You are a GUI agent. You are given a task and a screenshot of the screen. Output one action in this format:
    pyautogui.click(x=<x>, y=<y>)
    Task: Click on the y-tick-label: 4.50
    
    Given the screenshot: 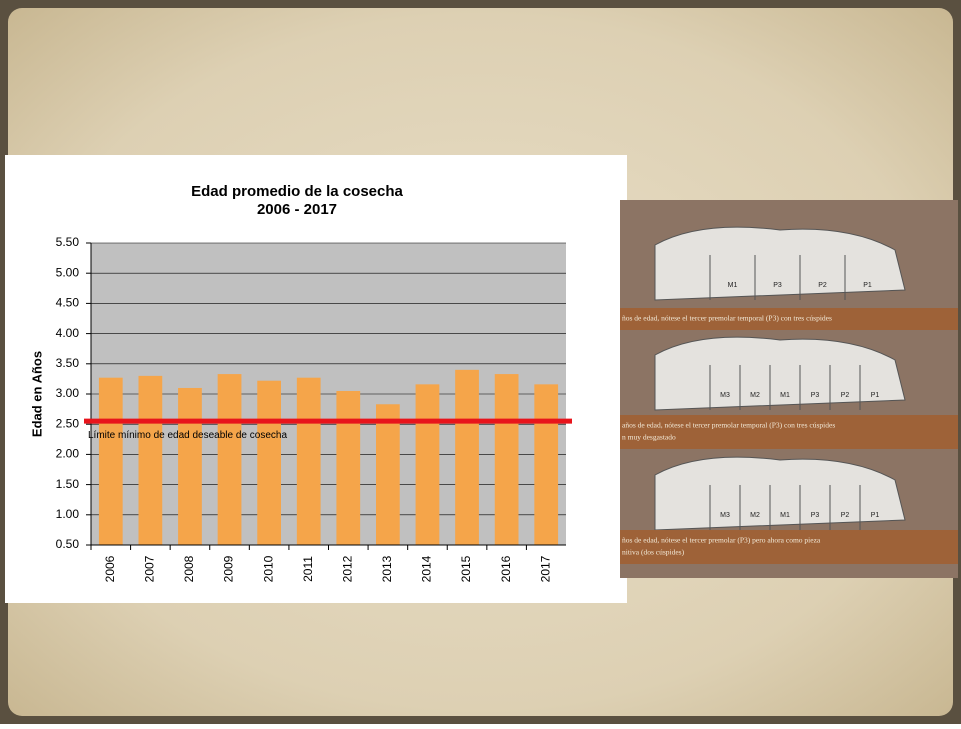 What is the action you would take?
    pyautogui.click(x=68, y=303)
    